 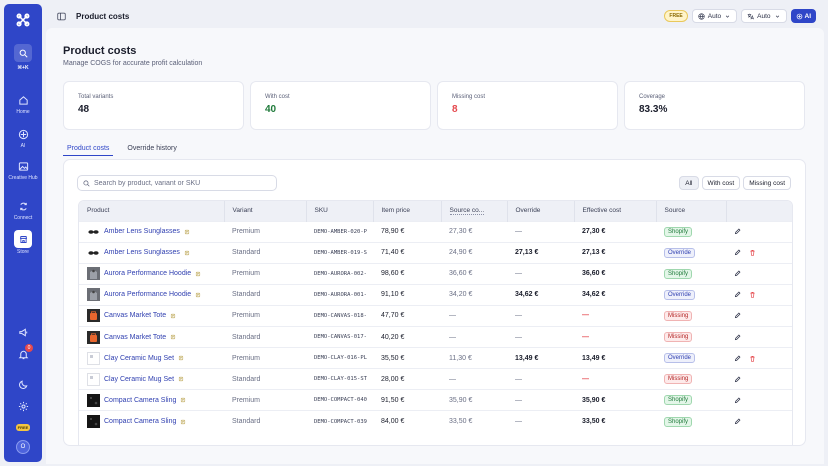 I want to click on language-select-value: Auto, so click(x=714, y=16).